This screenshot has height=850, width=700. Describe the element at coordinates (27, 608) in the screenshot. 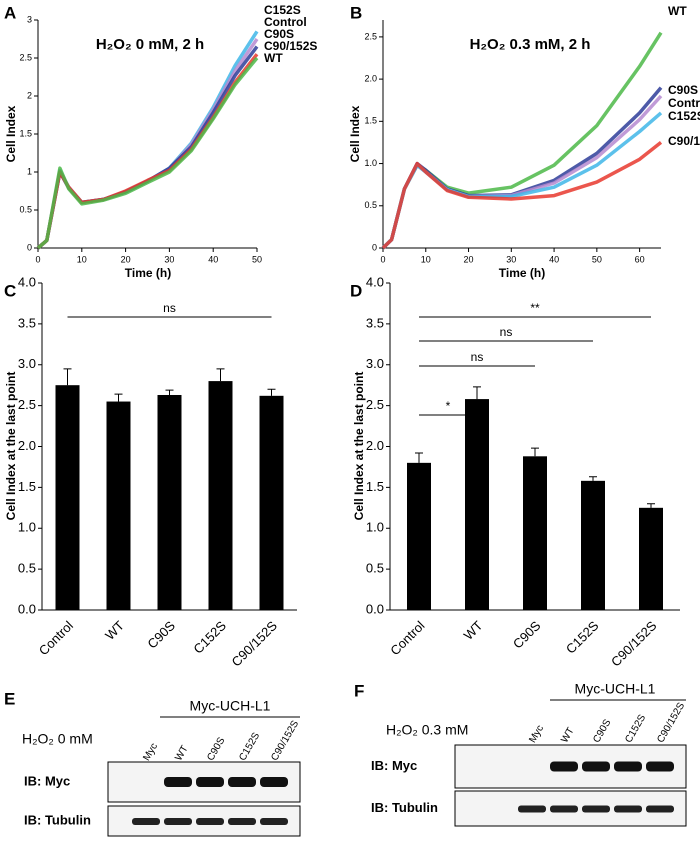

I see `y-tick-label: 0.0` at that location.